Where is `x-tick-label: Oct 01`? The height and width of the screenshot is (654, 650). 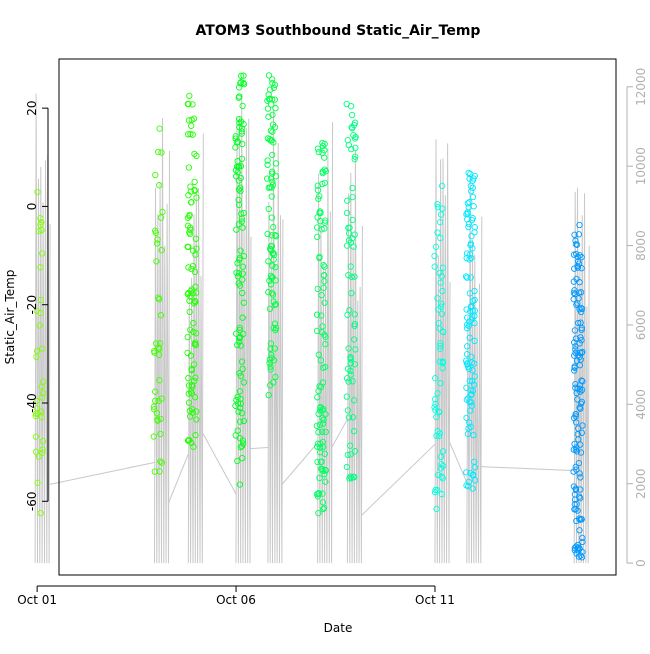 x-tick-label: Oct 01 is located at coordinates (37, 600).